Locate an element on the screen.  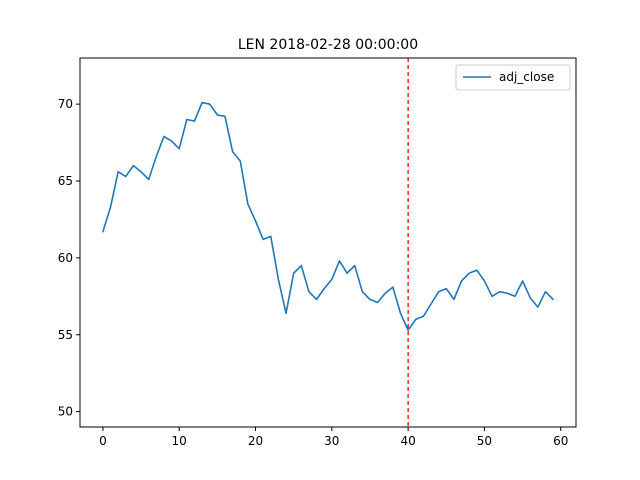
y-axis: 50 55 60 65 70 is located at coordinates (69, 258).